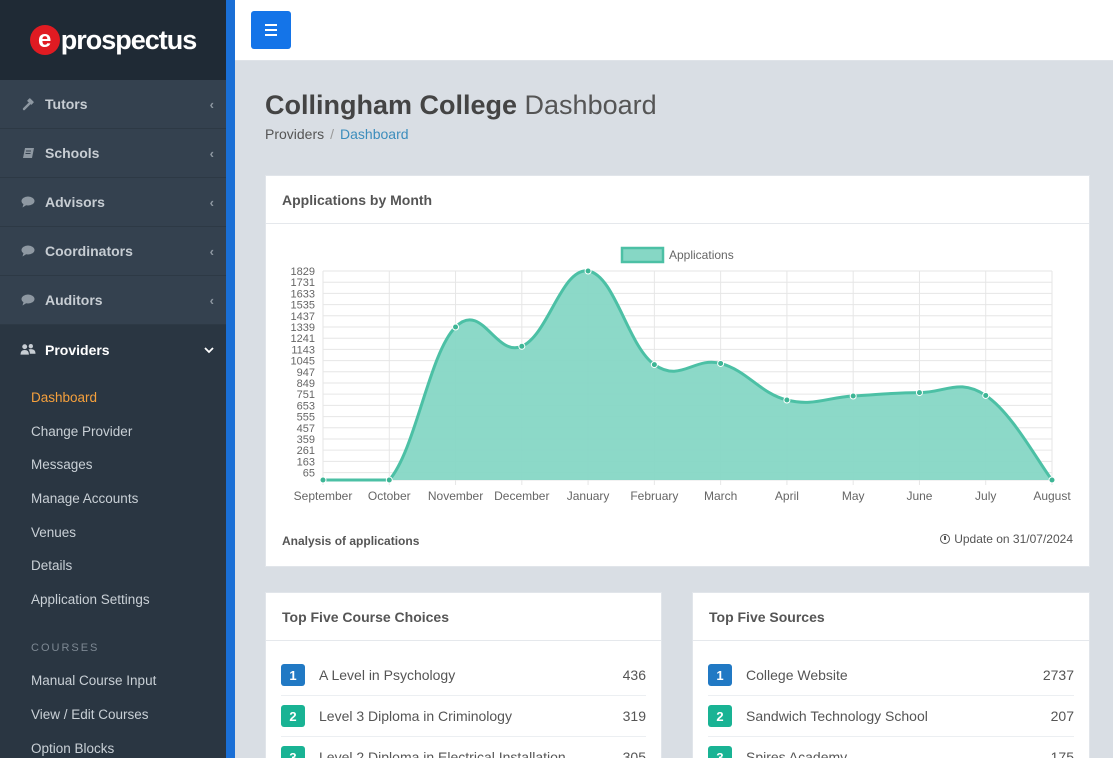  What do you see at coordinates (209, 349) in the screenshot?
I see `chevron-down-icon` at bounding box center [209, 349].